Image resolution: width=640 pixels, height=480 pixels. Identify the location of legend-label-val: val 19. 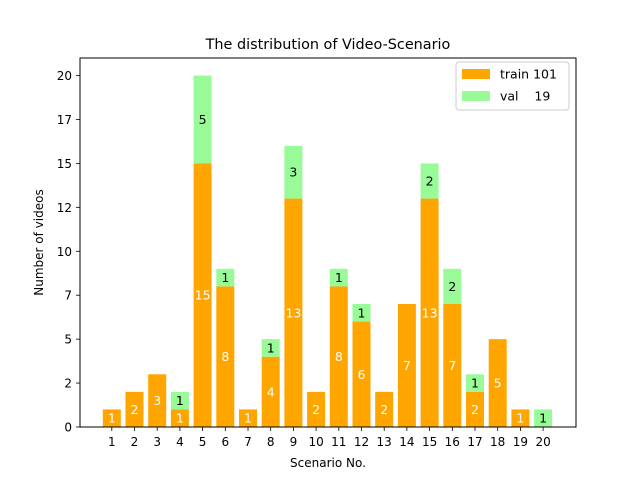
(525, 96).